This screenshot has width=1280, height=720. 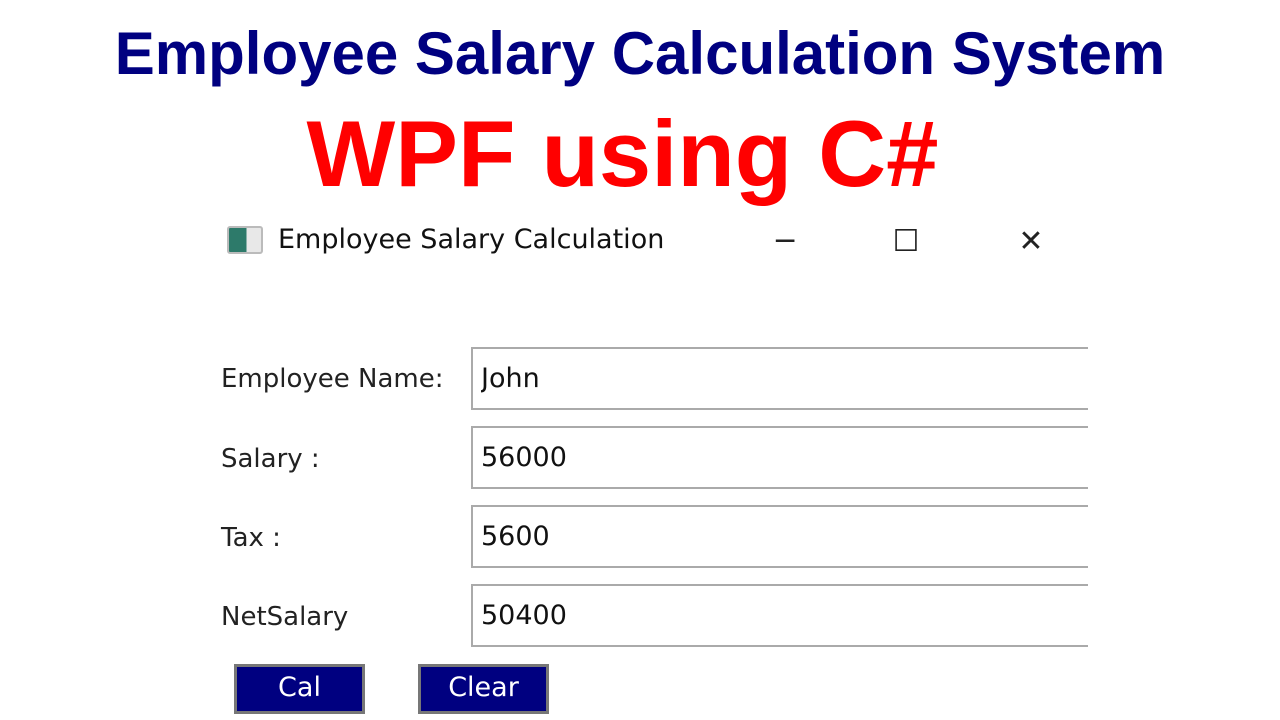 I want to click on salary-input, so click(x=791, y=457).